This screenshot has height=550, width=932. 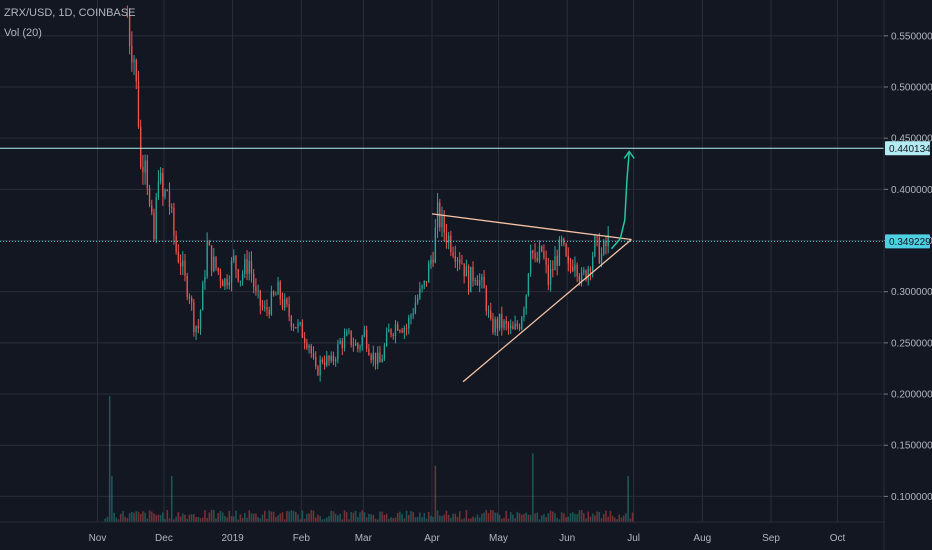 What do you see at coordinates (771, 538) in the screenshot?
I see `x-axis-tick-label: Sep` at bounding box center [771, 538].